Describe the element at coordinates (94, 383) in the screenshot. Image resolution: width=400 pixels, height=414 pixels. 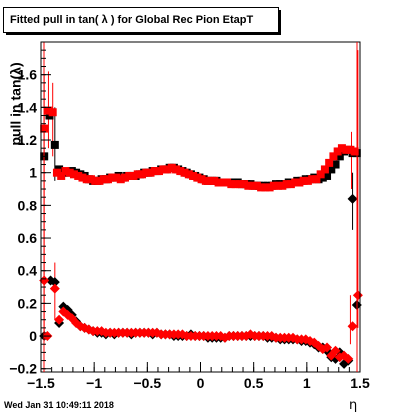
I see `x-tick-label: −1` at that location.